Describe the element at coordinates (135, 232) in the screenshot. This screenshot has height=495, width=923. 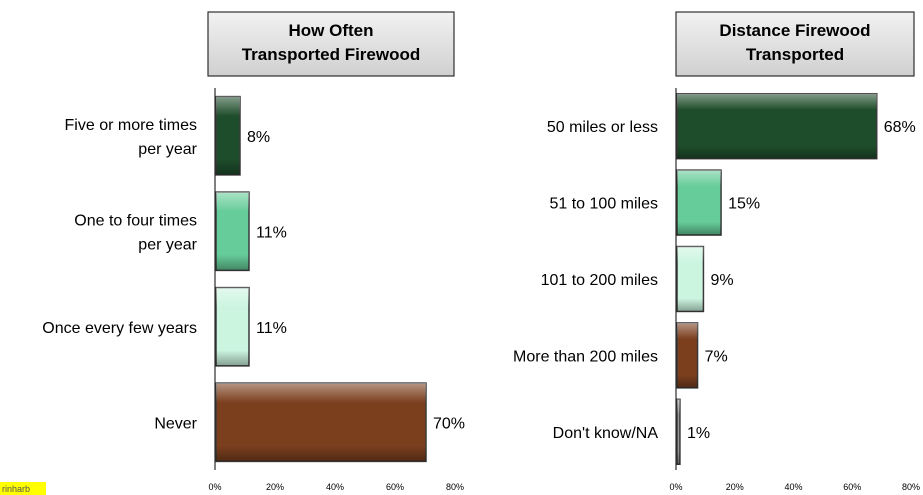
I see `how-often-category-label-2: One to four times per year` at that location.